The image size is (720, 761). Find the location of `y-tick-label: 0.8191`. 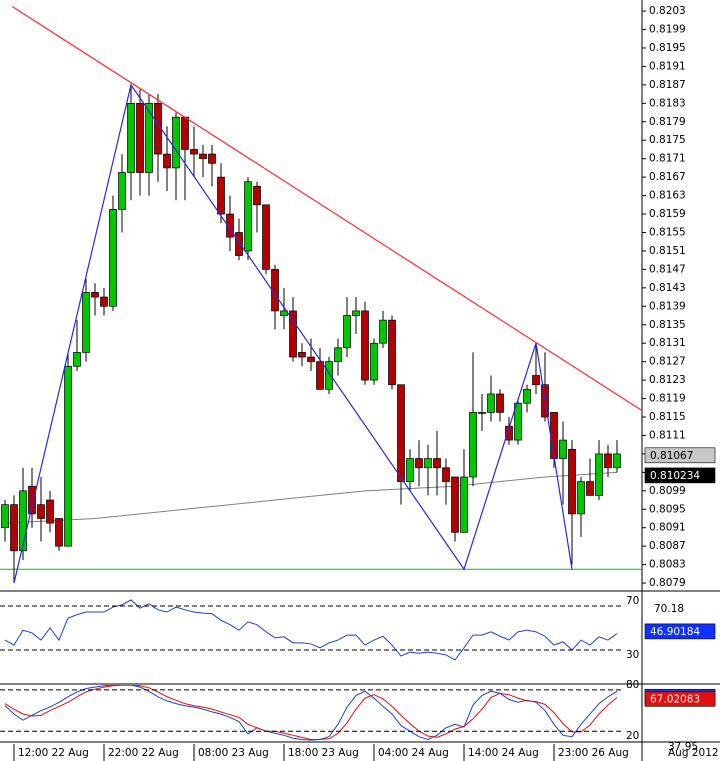

y-tick-label: 0.8191 is located at coordinates (667, 66).